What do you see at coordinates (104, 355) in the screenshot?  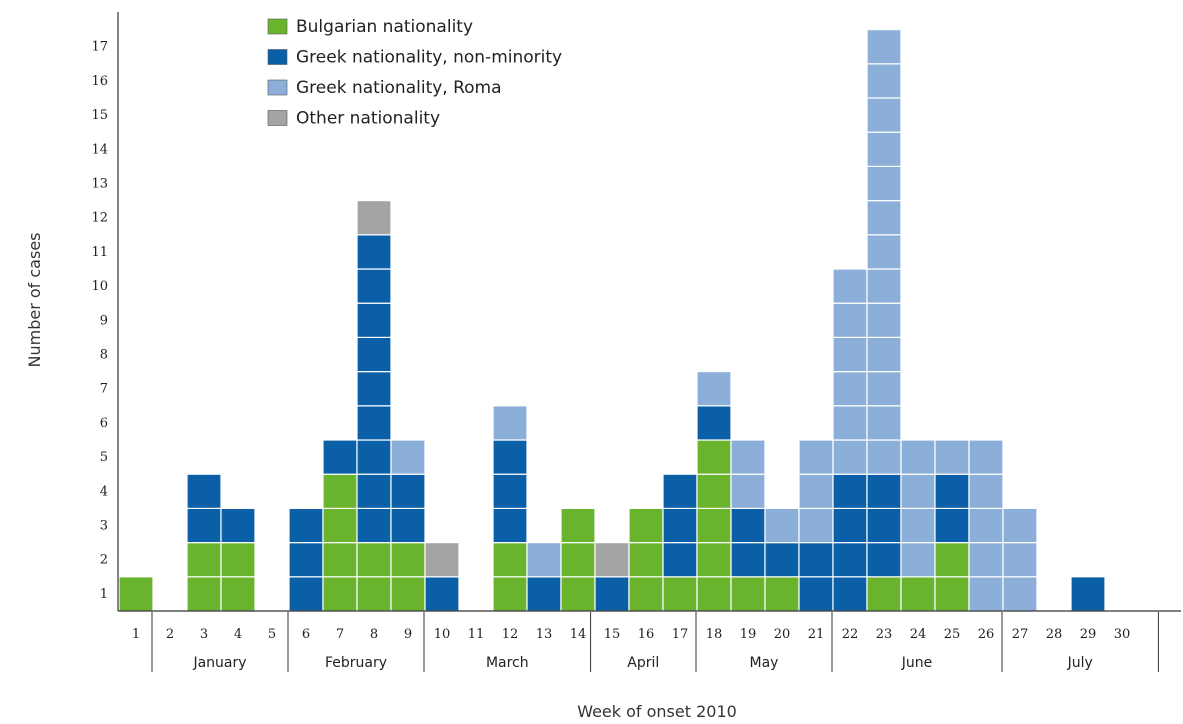 I see `y-tick-label: 8` at bounding box center [104, 355].